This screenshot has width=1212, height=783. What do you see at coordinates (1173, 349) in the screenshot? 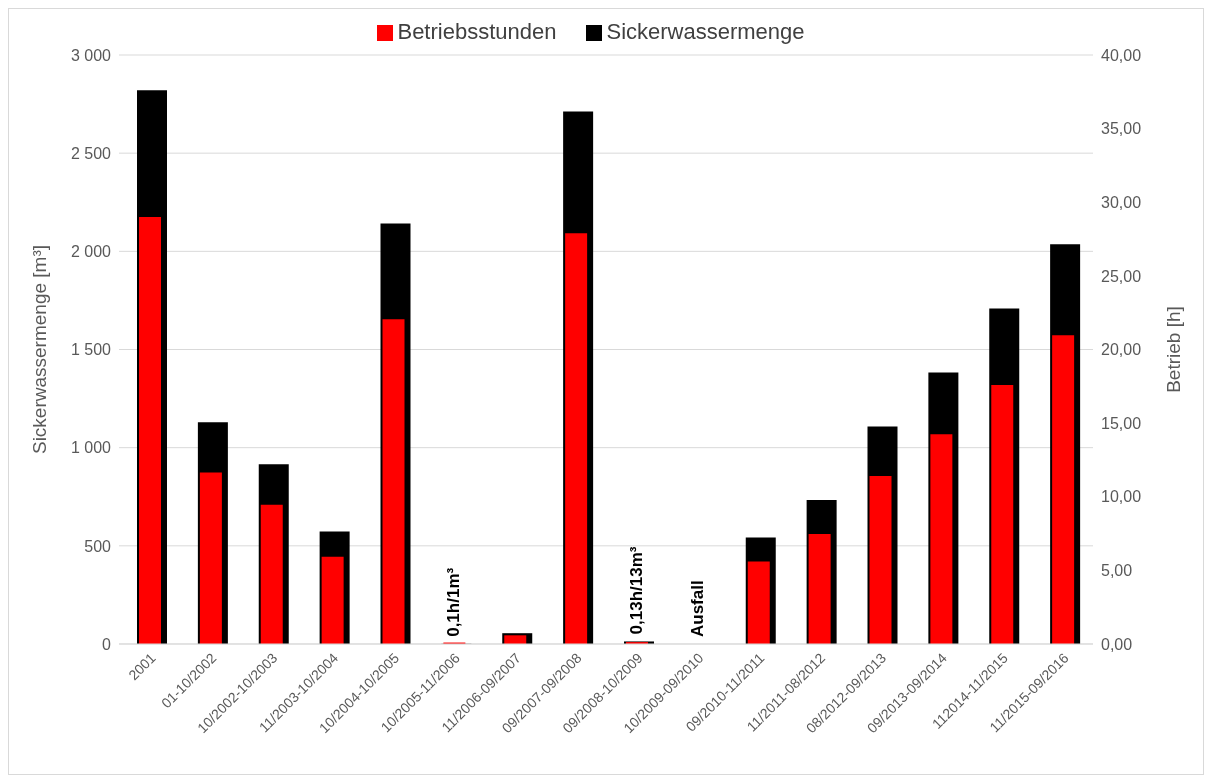
I see `y2-axis-title: Betrieb [h]` at bounding box center [1173, 349].